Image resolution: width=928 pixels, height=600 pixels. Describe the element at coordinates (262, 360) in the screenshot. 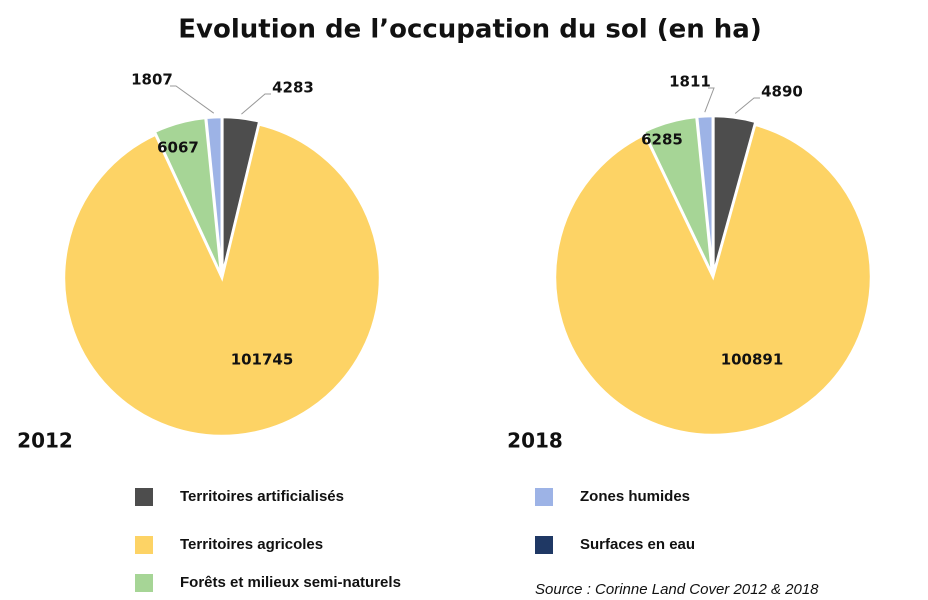

I see `data-label: 101745` at that location.